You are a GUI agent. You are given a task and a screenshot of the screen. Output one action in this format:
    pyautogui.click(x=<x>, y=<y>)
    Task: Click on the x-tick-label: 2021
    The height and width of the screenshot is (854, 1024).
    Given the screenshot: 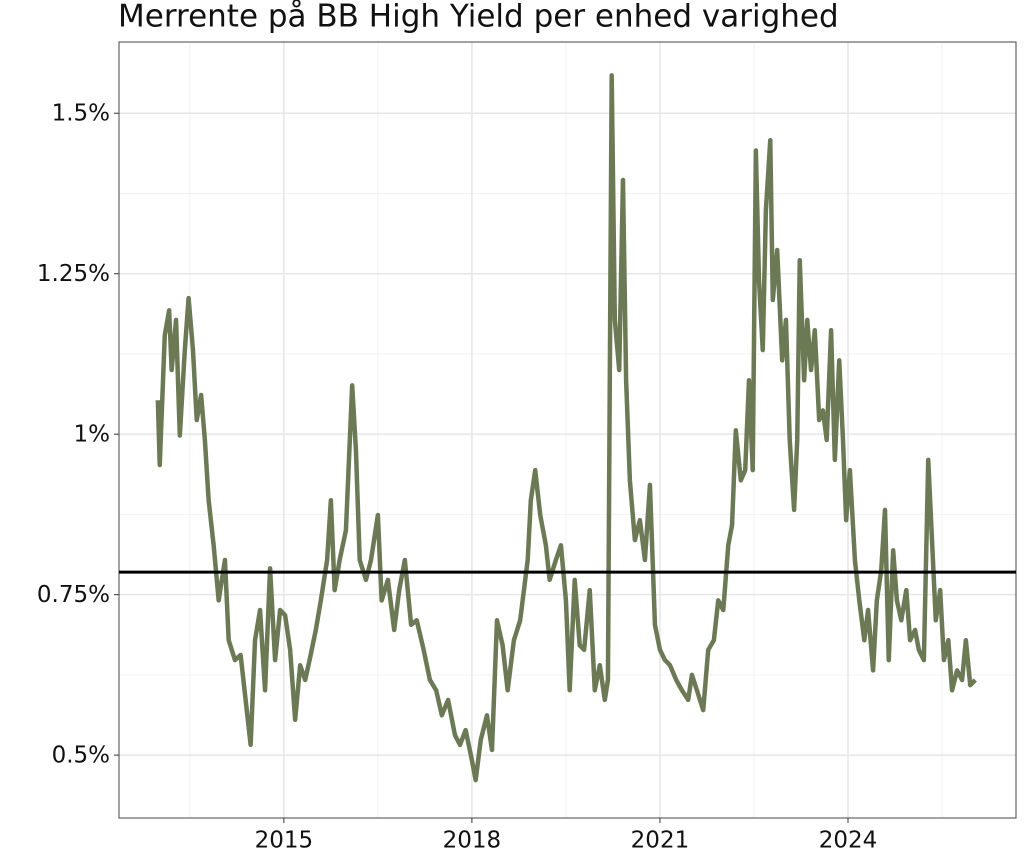 What is the action you would take?
    pyautogui.click(x=660, y=841)
    